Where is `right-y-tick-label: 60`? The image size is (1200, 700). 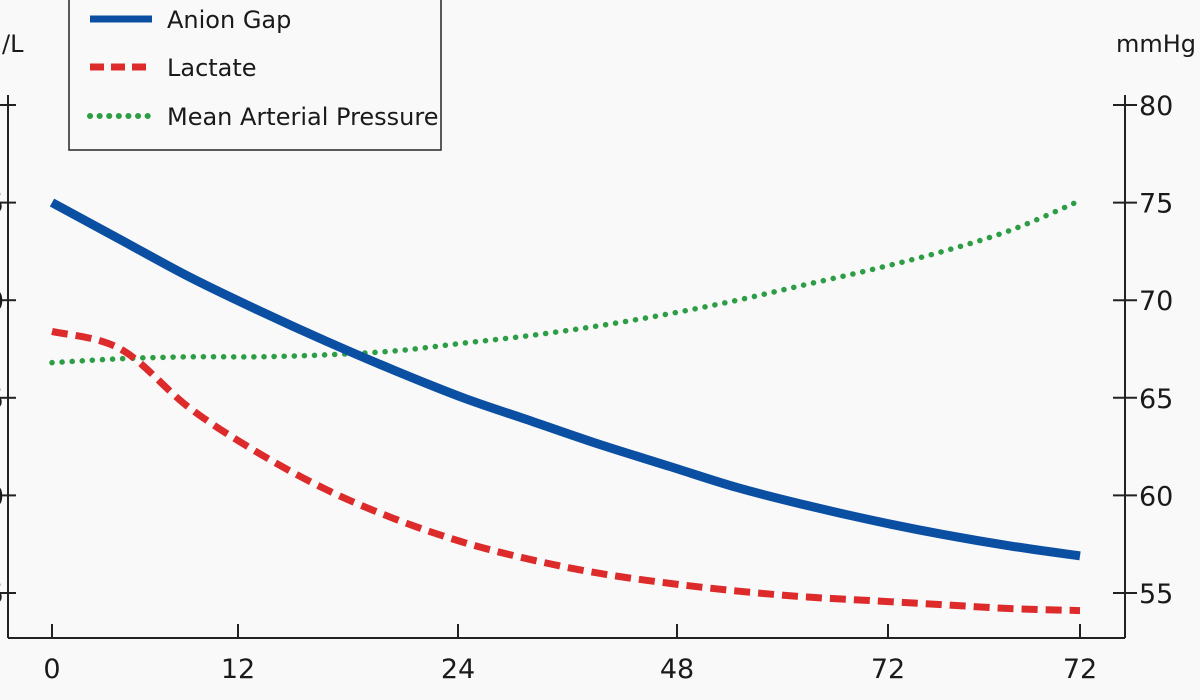 right-y-tick-label: 60 is located at coordinates (1156, 496).